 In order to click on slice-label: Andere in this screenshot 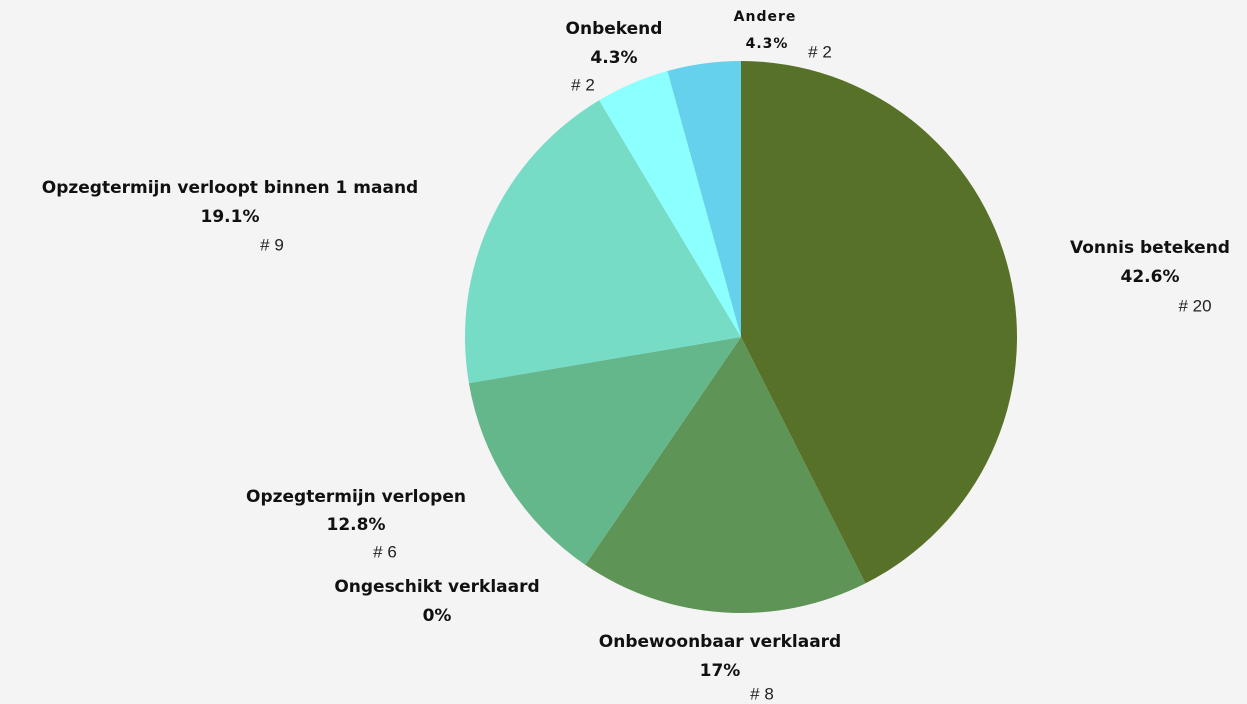, I will do `click(765, 17)`.